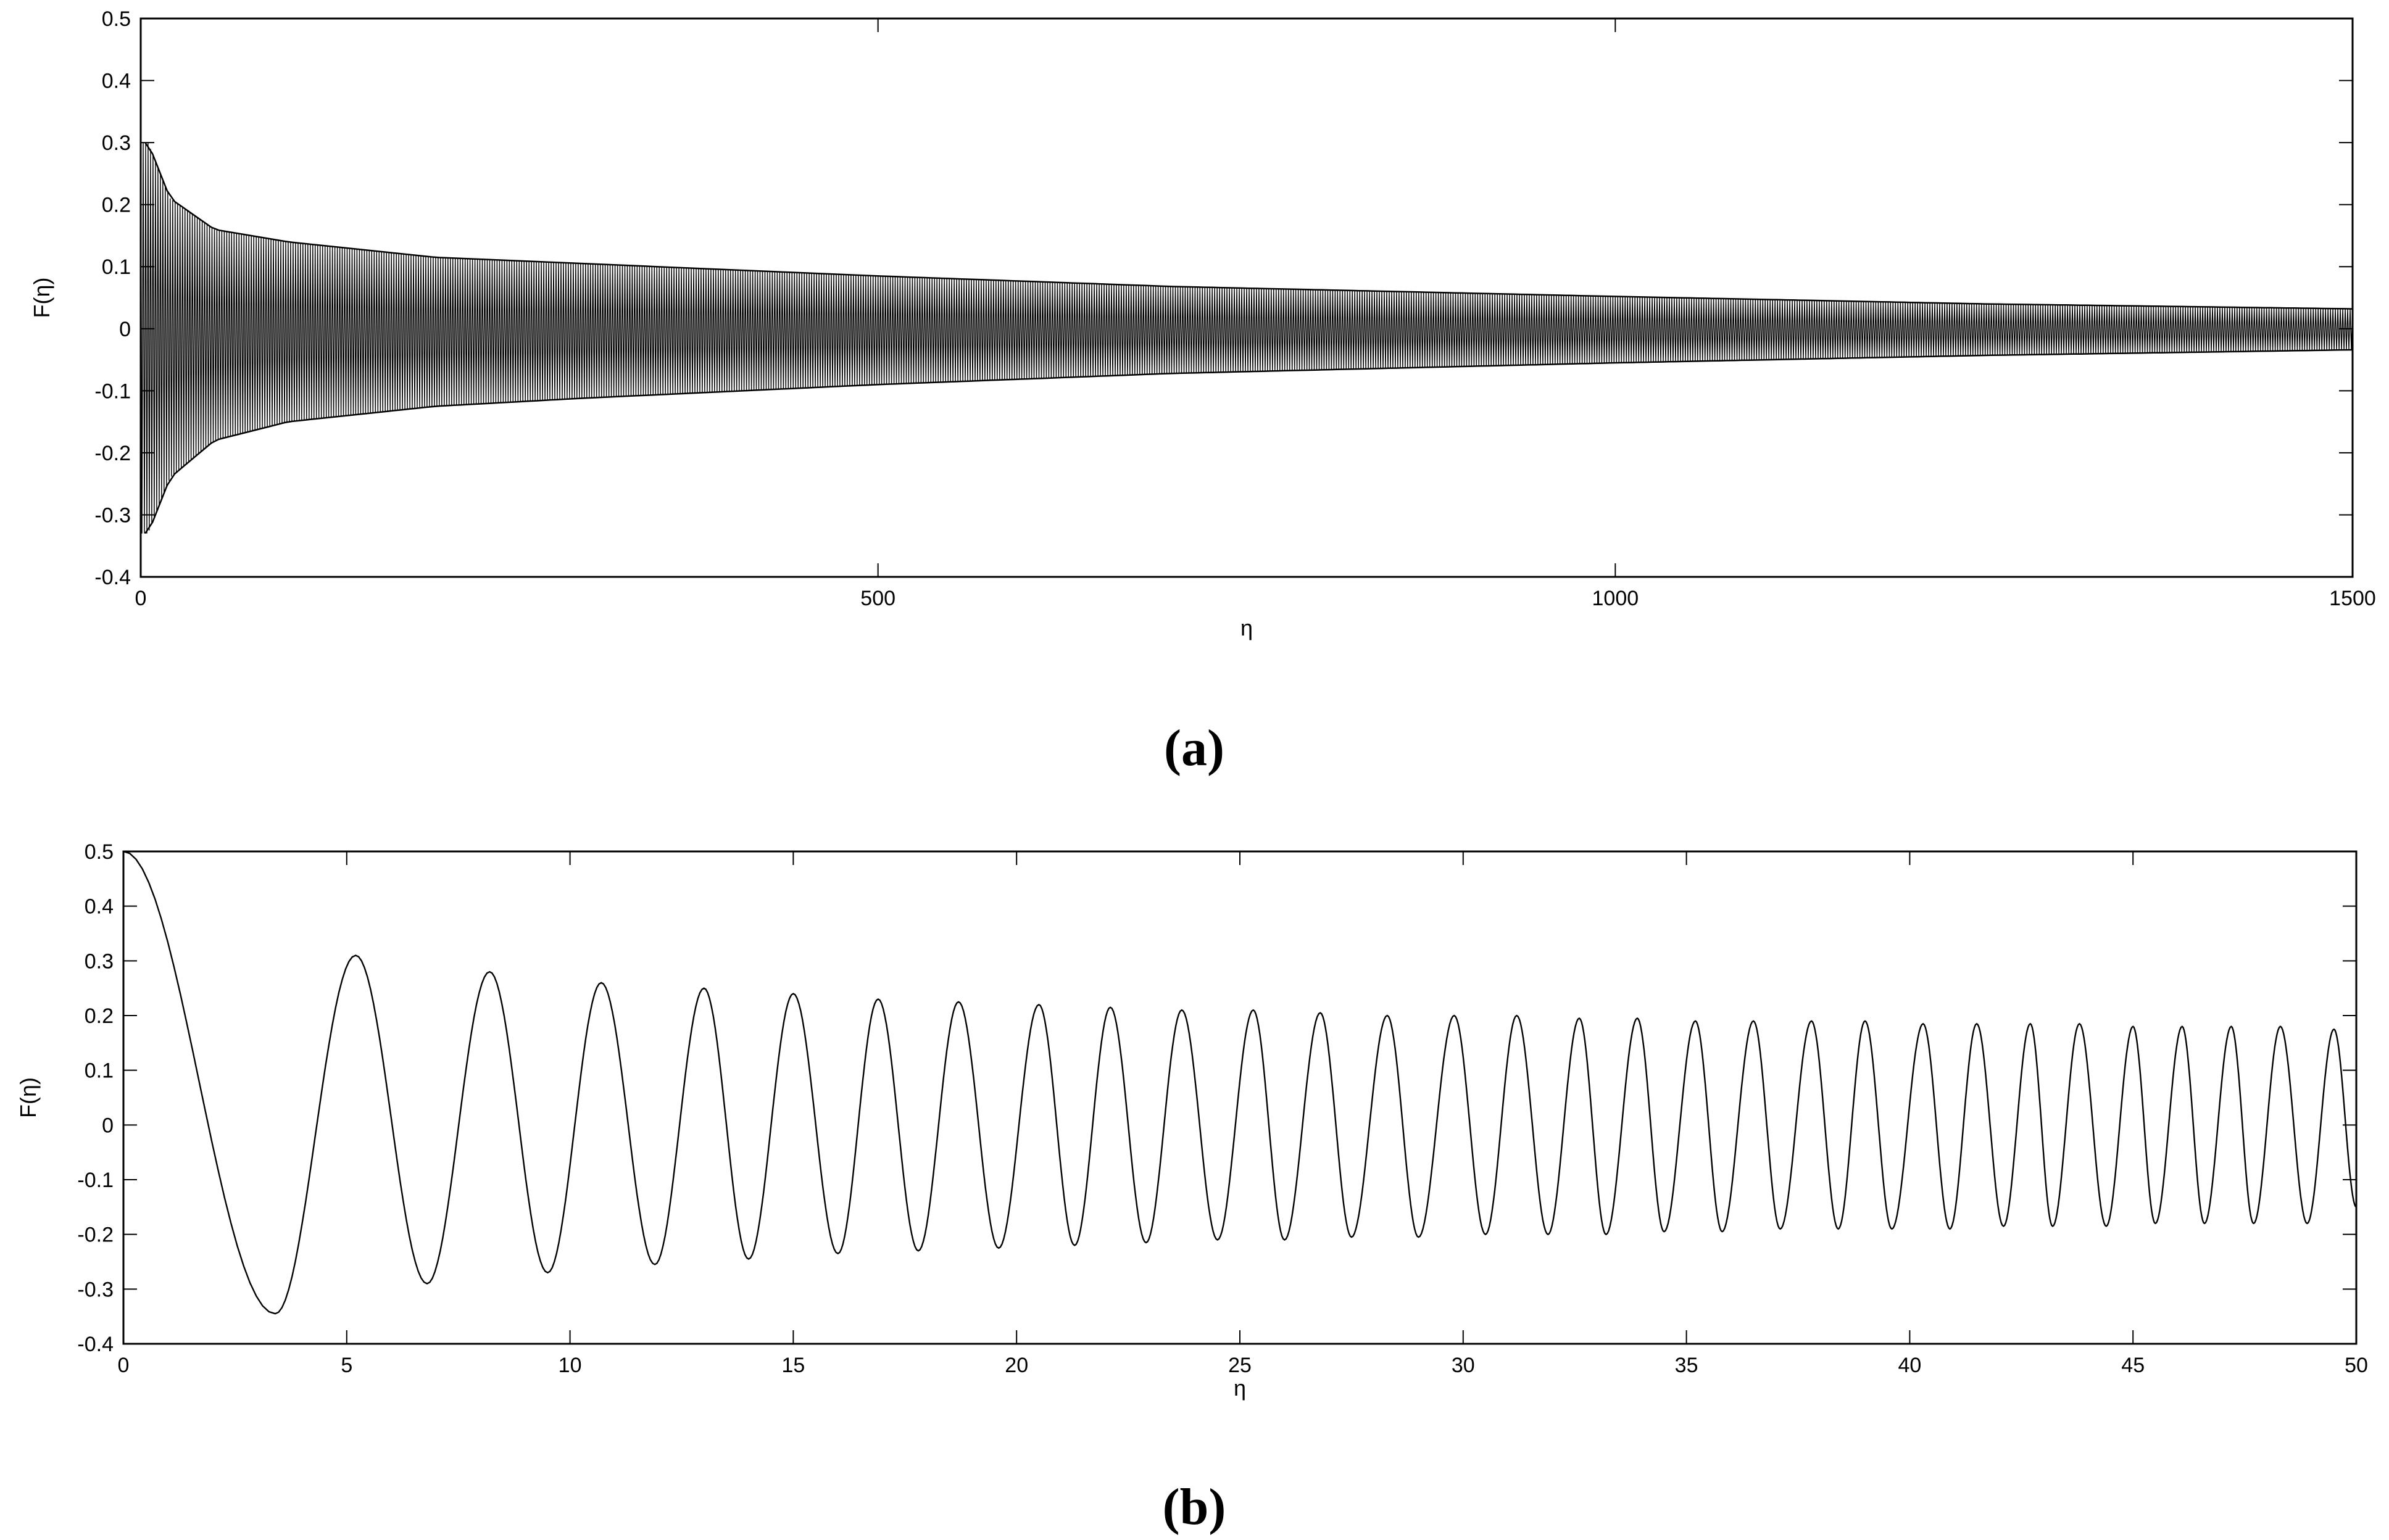 The height and width of the screenshot is (1540, 2389). I want to click on x-tick-label: 15, so click(793, 1365).